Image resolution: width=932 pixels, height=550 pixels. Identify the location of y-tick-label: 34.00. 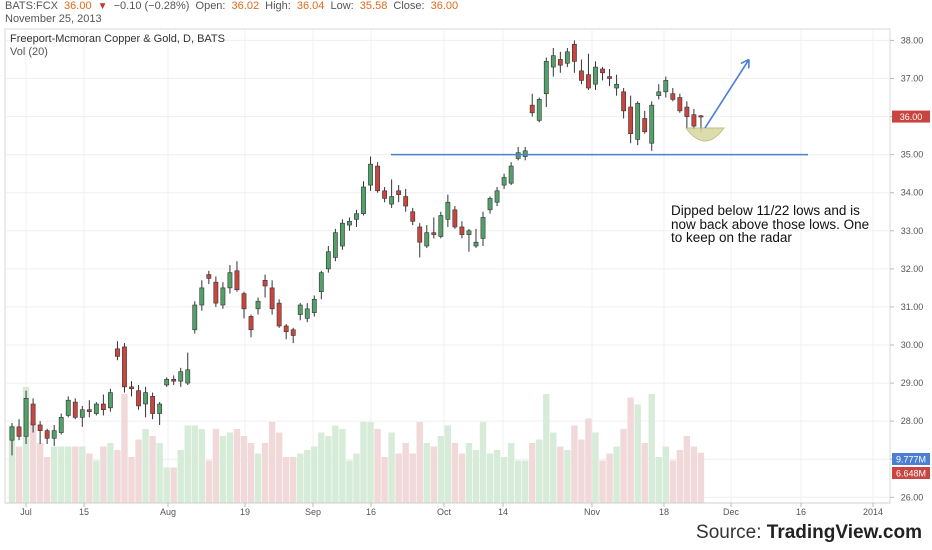
(912, 193).